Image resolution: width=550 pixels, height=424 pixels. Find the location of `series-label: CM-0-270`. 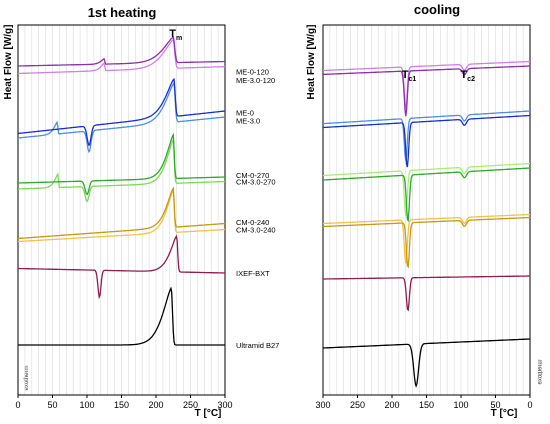

series-label: CM-0-270 is located at coordinates (252, 175).